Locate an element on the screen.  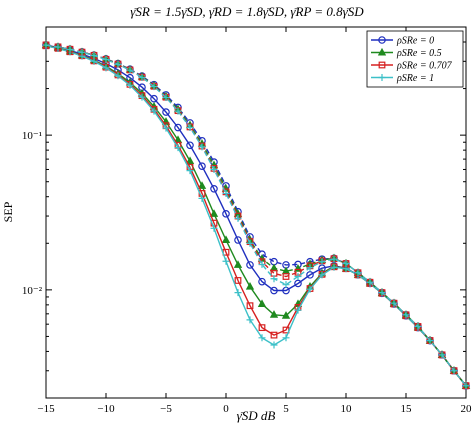
legend-item: ρSRe = 1 is located at coordinates (402, 78).